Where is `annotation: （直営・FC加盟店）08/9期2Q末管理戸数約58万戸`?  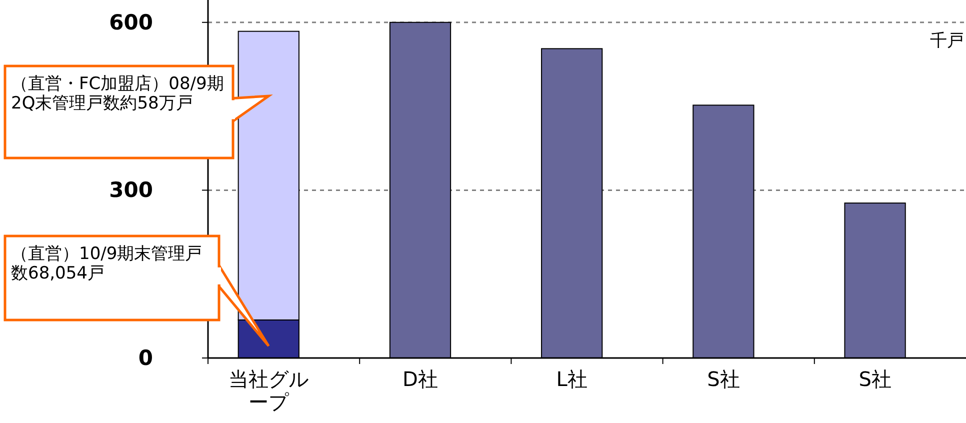
annotation: （直営・FC加盟店）08/9期2Q末管理戸数約58万戸 is located at coordinates (117, 94).